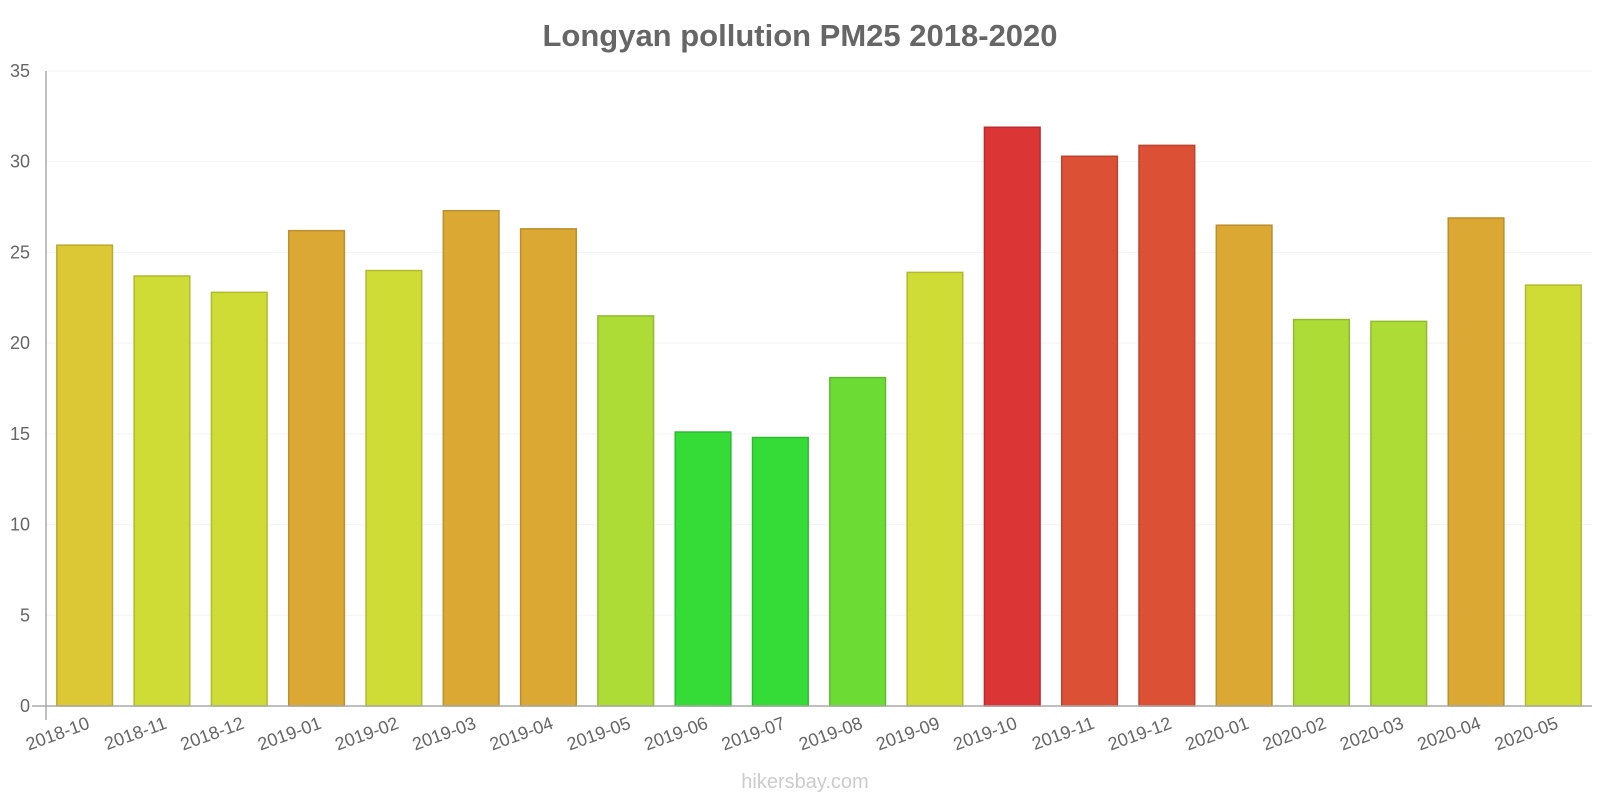 This screenshot has width=1600, height=800. Describe the element at coordinates (1063, 733) in the screenshot. I see `x-tick-label: 2019-11` at that location.